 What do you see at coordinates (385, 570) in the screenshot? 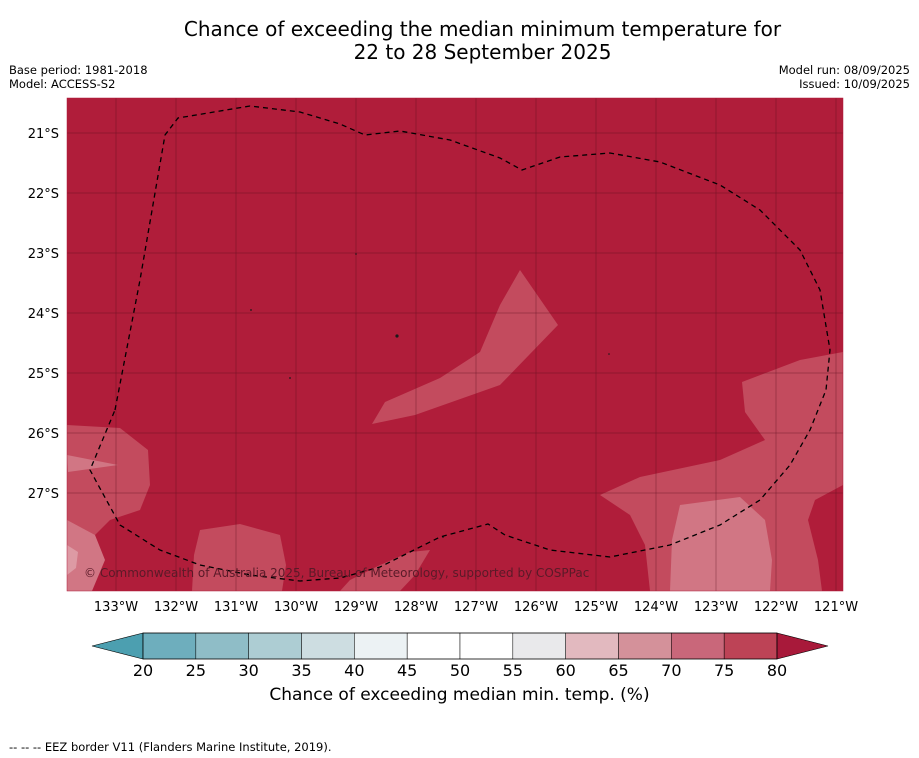
I see `contour-patch-75-south-center` at bounding box center [385, 570].